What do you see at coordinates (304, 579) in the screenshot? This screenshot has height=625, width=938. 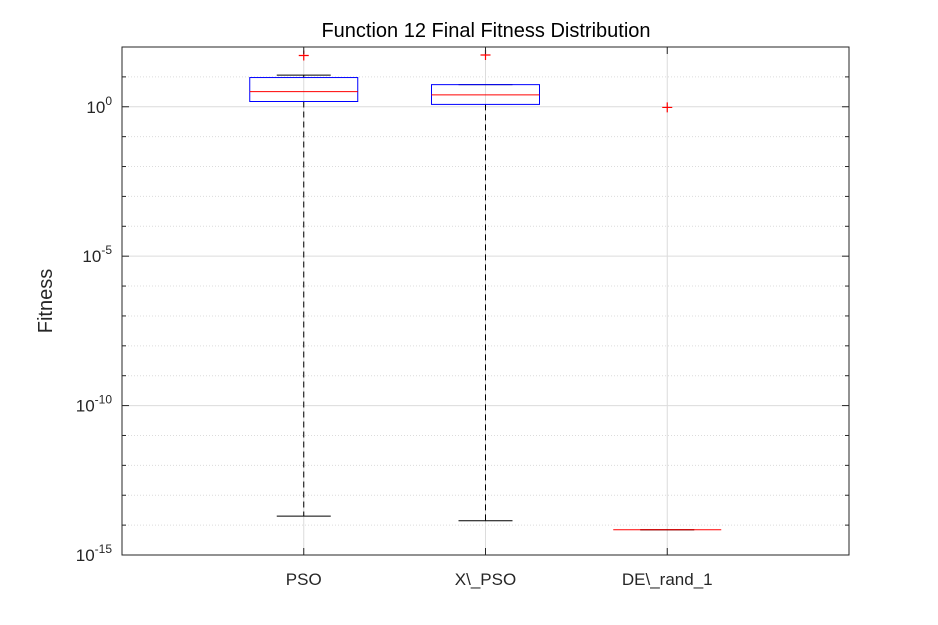 I see `x-tick-label: PSO` at bounding box center [304, 579].